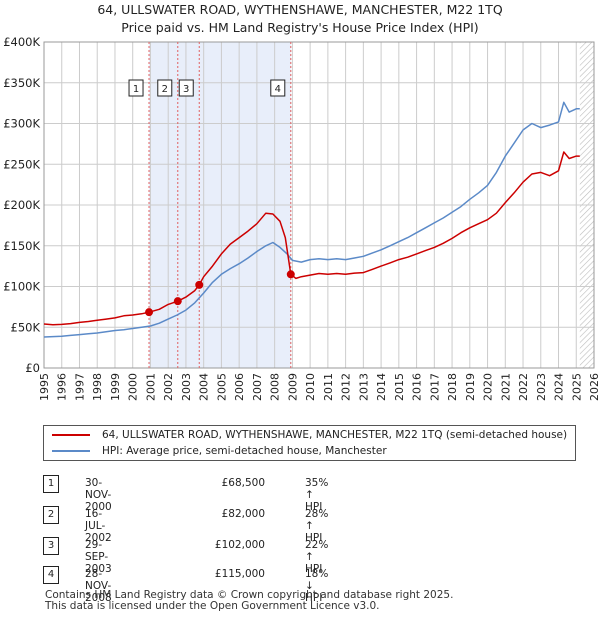 The width and height of the screenshot is (600, 620). I want to click on x-tick-label: 2016, so click(417, 387).